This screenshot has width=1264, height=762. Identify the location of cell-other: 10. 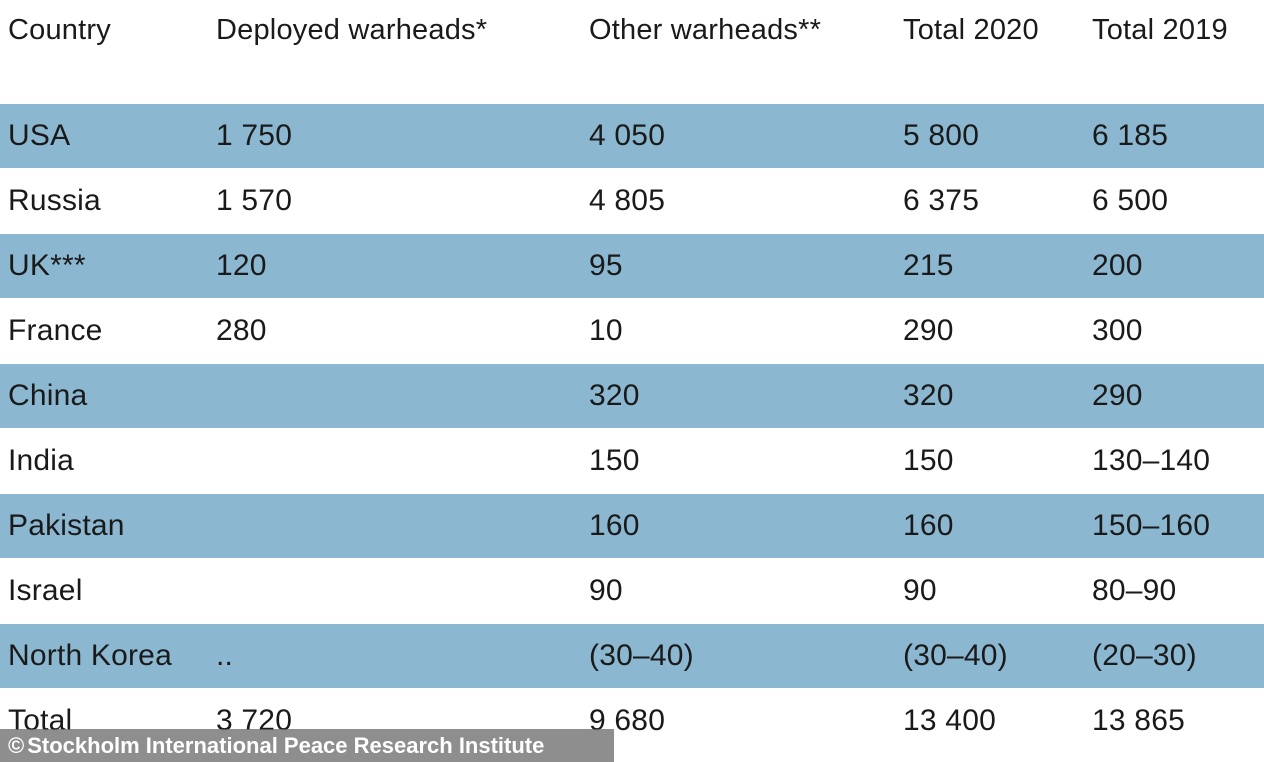
(606, 330).